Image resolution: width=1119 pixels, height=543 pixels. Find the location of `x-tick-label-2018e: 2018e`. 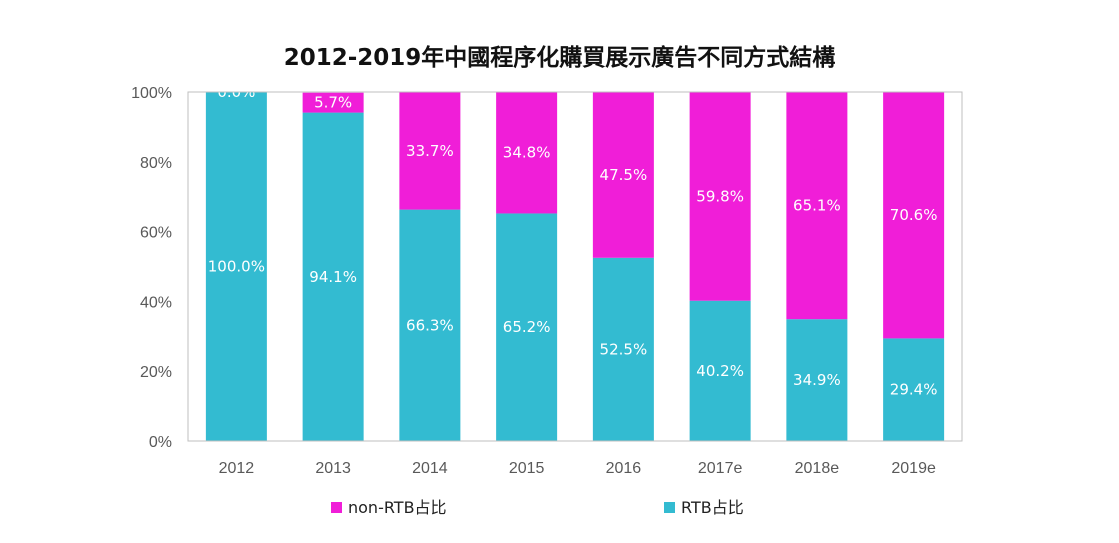

x-tick-label-2018e: 2018e is located at coordinates (817, 468).